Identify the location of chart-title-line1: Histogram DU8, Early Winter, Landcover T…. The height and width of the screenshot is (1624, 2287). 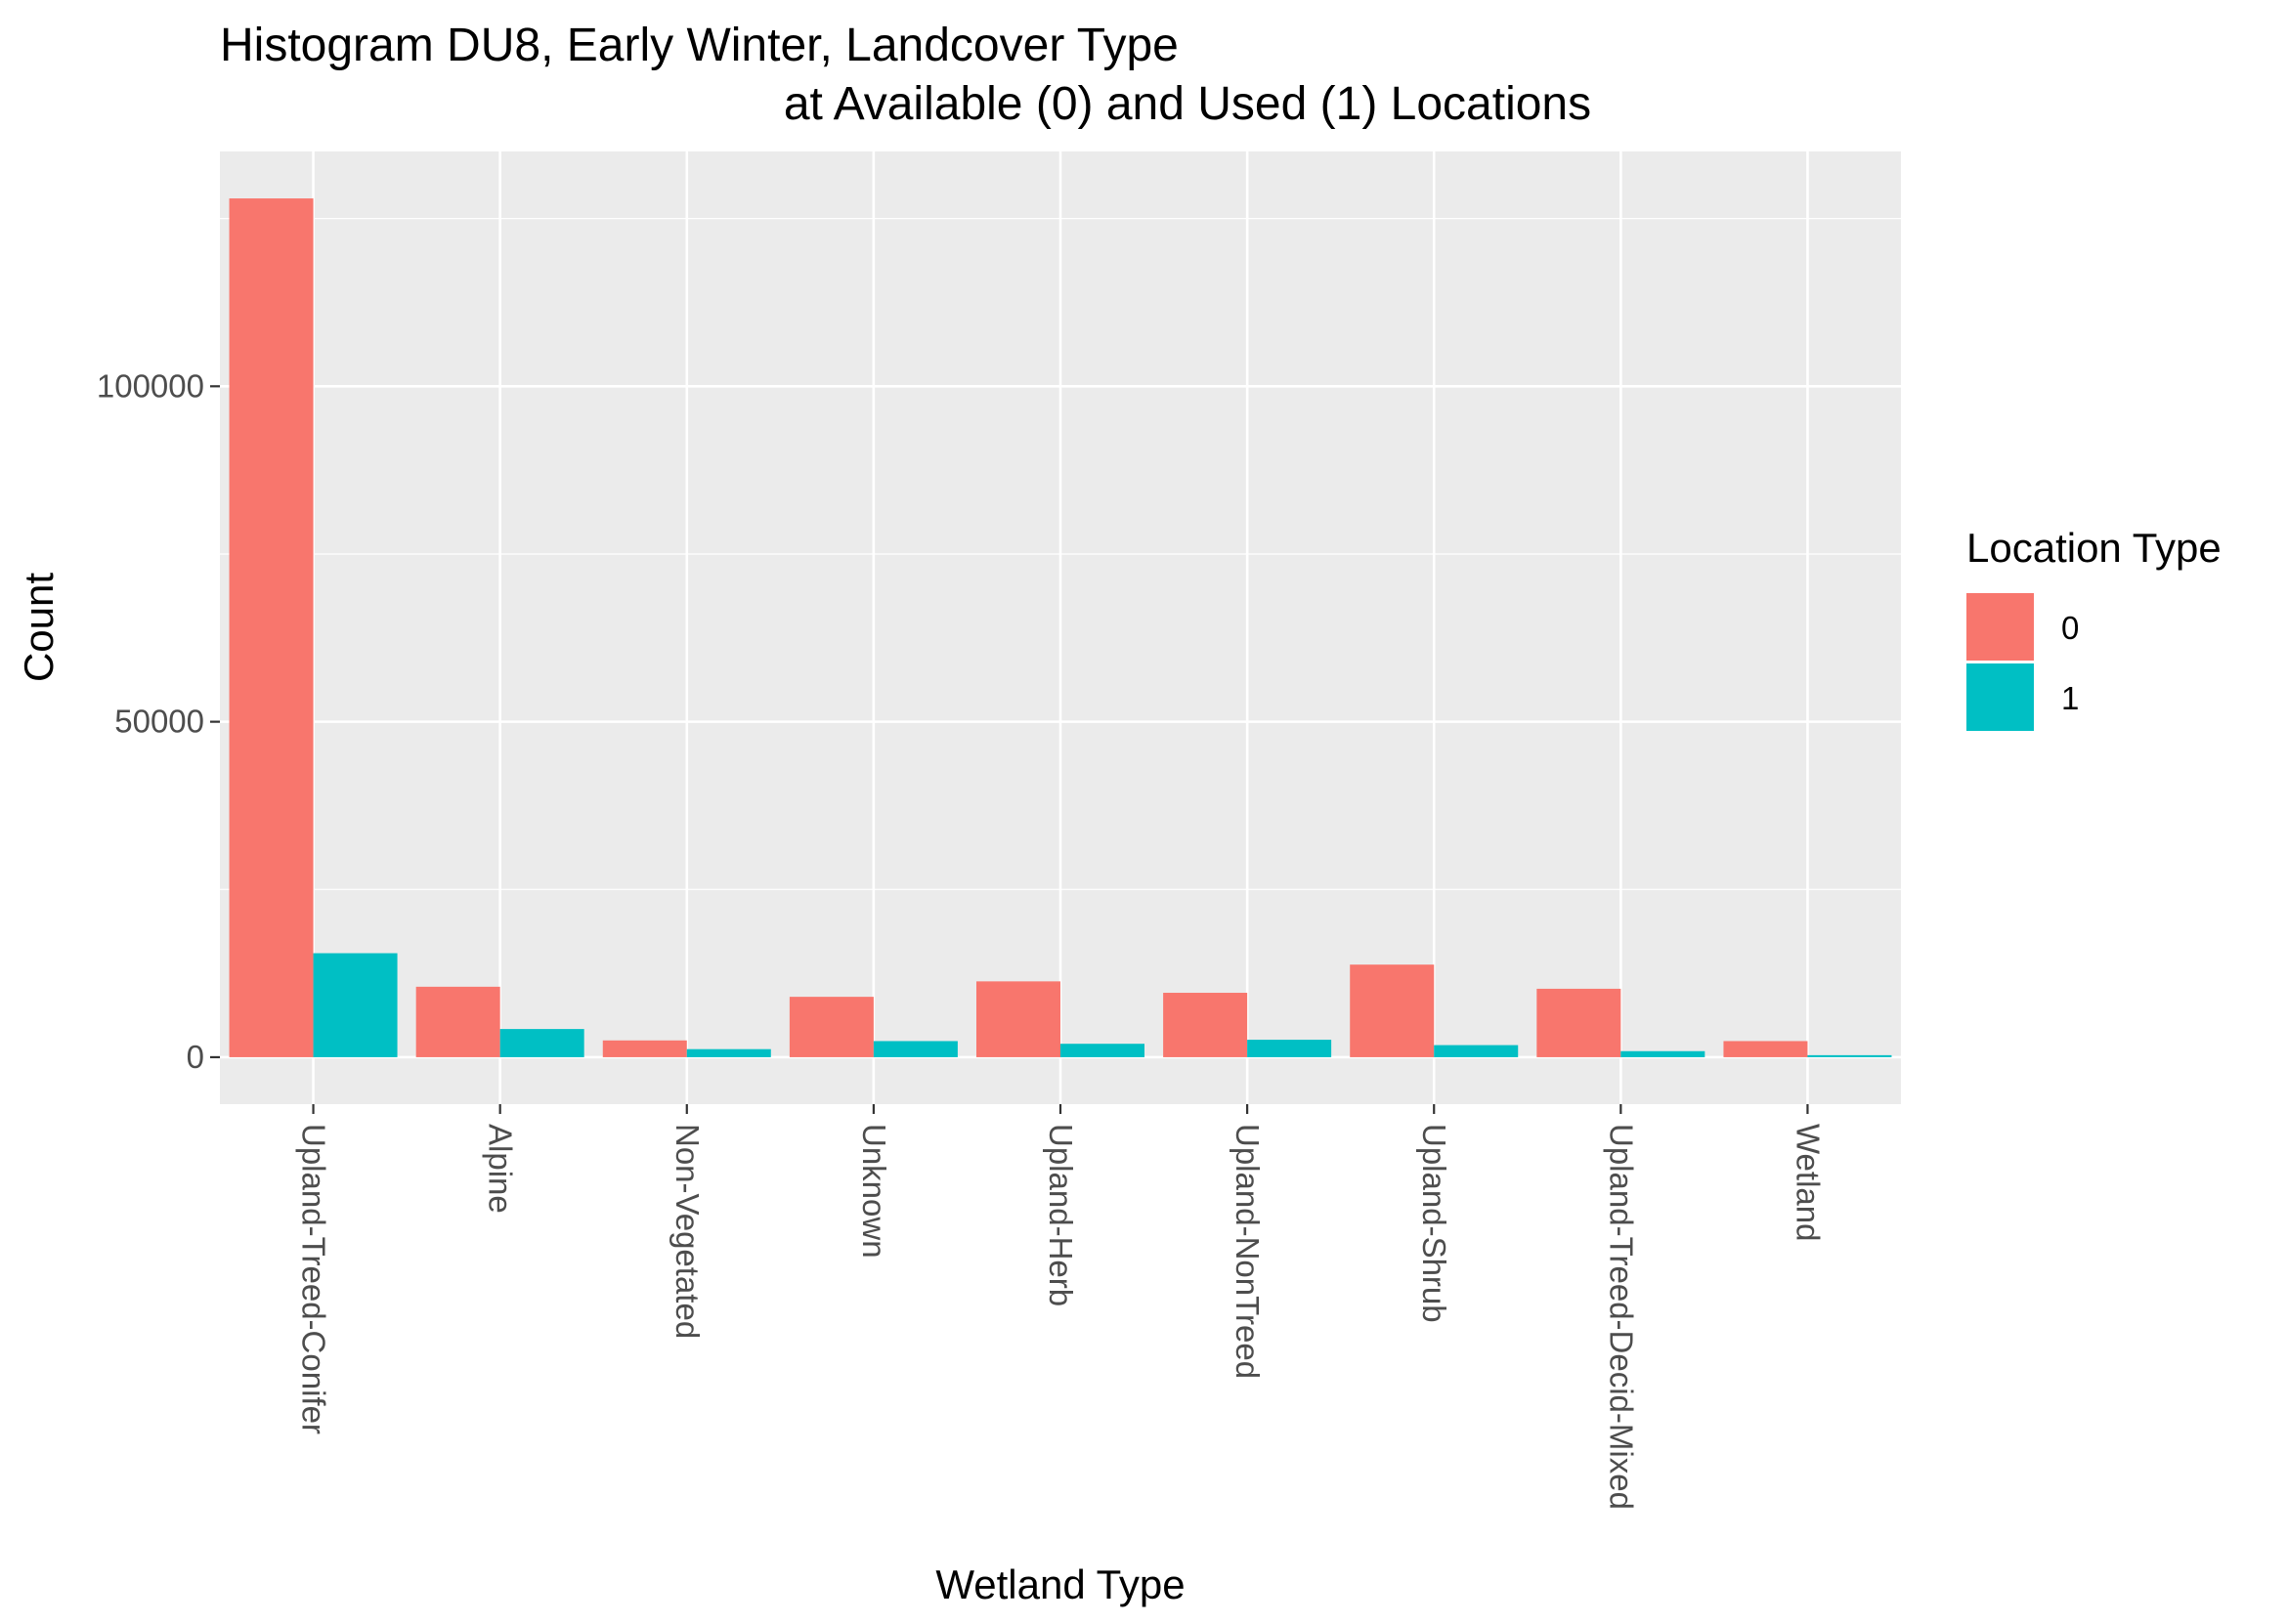
(699, 45).